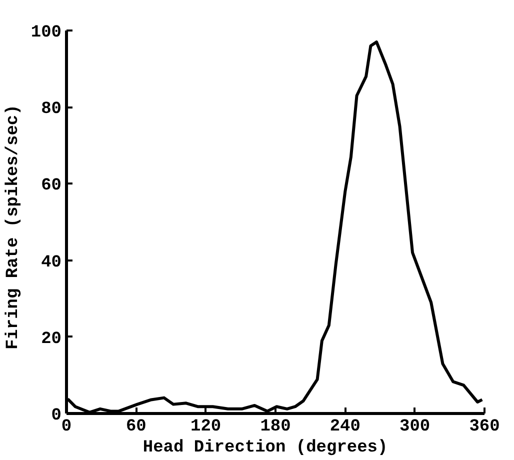 This screenshot has height=460, width=514. I want to click on y-tick-label: 80, so click(51, 110).